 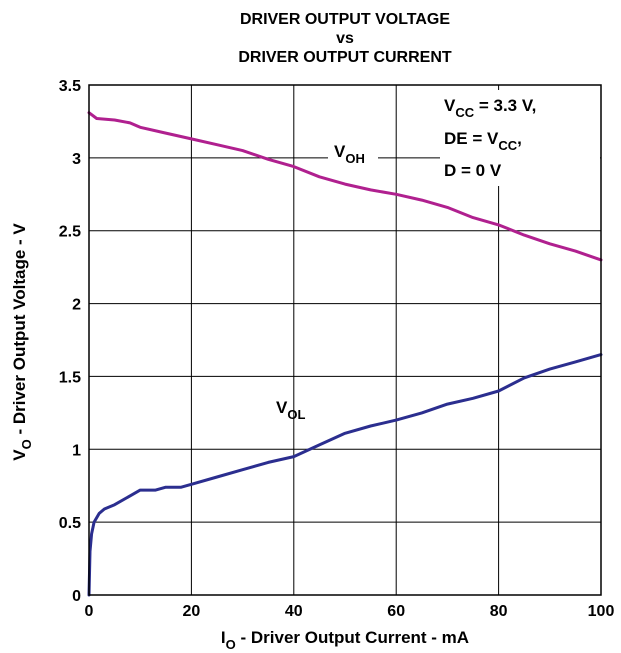 What do you see at coordinates (345, 57) in the screenshot?
I see `chart-title-line-3: DRIVER OUTPUT CURRENT` at bounding box center [345, 57].